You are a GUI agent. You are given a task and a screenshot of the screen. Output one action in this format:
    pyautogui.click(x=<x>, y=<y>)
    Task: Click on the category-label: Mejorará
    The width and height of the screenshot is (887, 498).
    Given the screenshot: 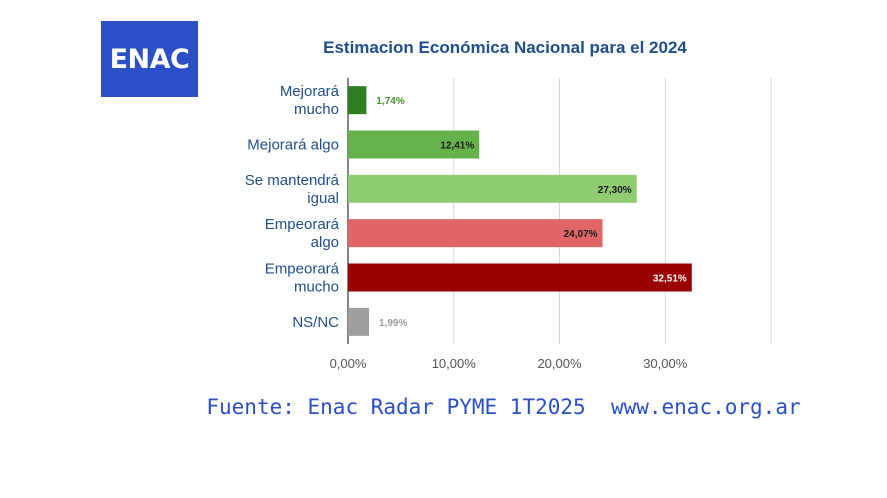 What is the action you would take?
    pyautogui.click(x=310, y=91)
    